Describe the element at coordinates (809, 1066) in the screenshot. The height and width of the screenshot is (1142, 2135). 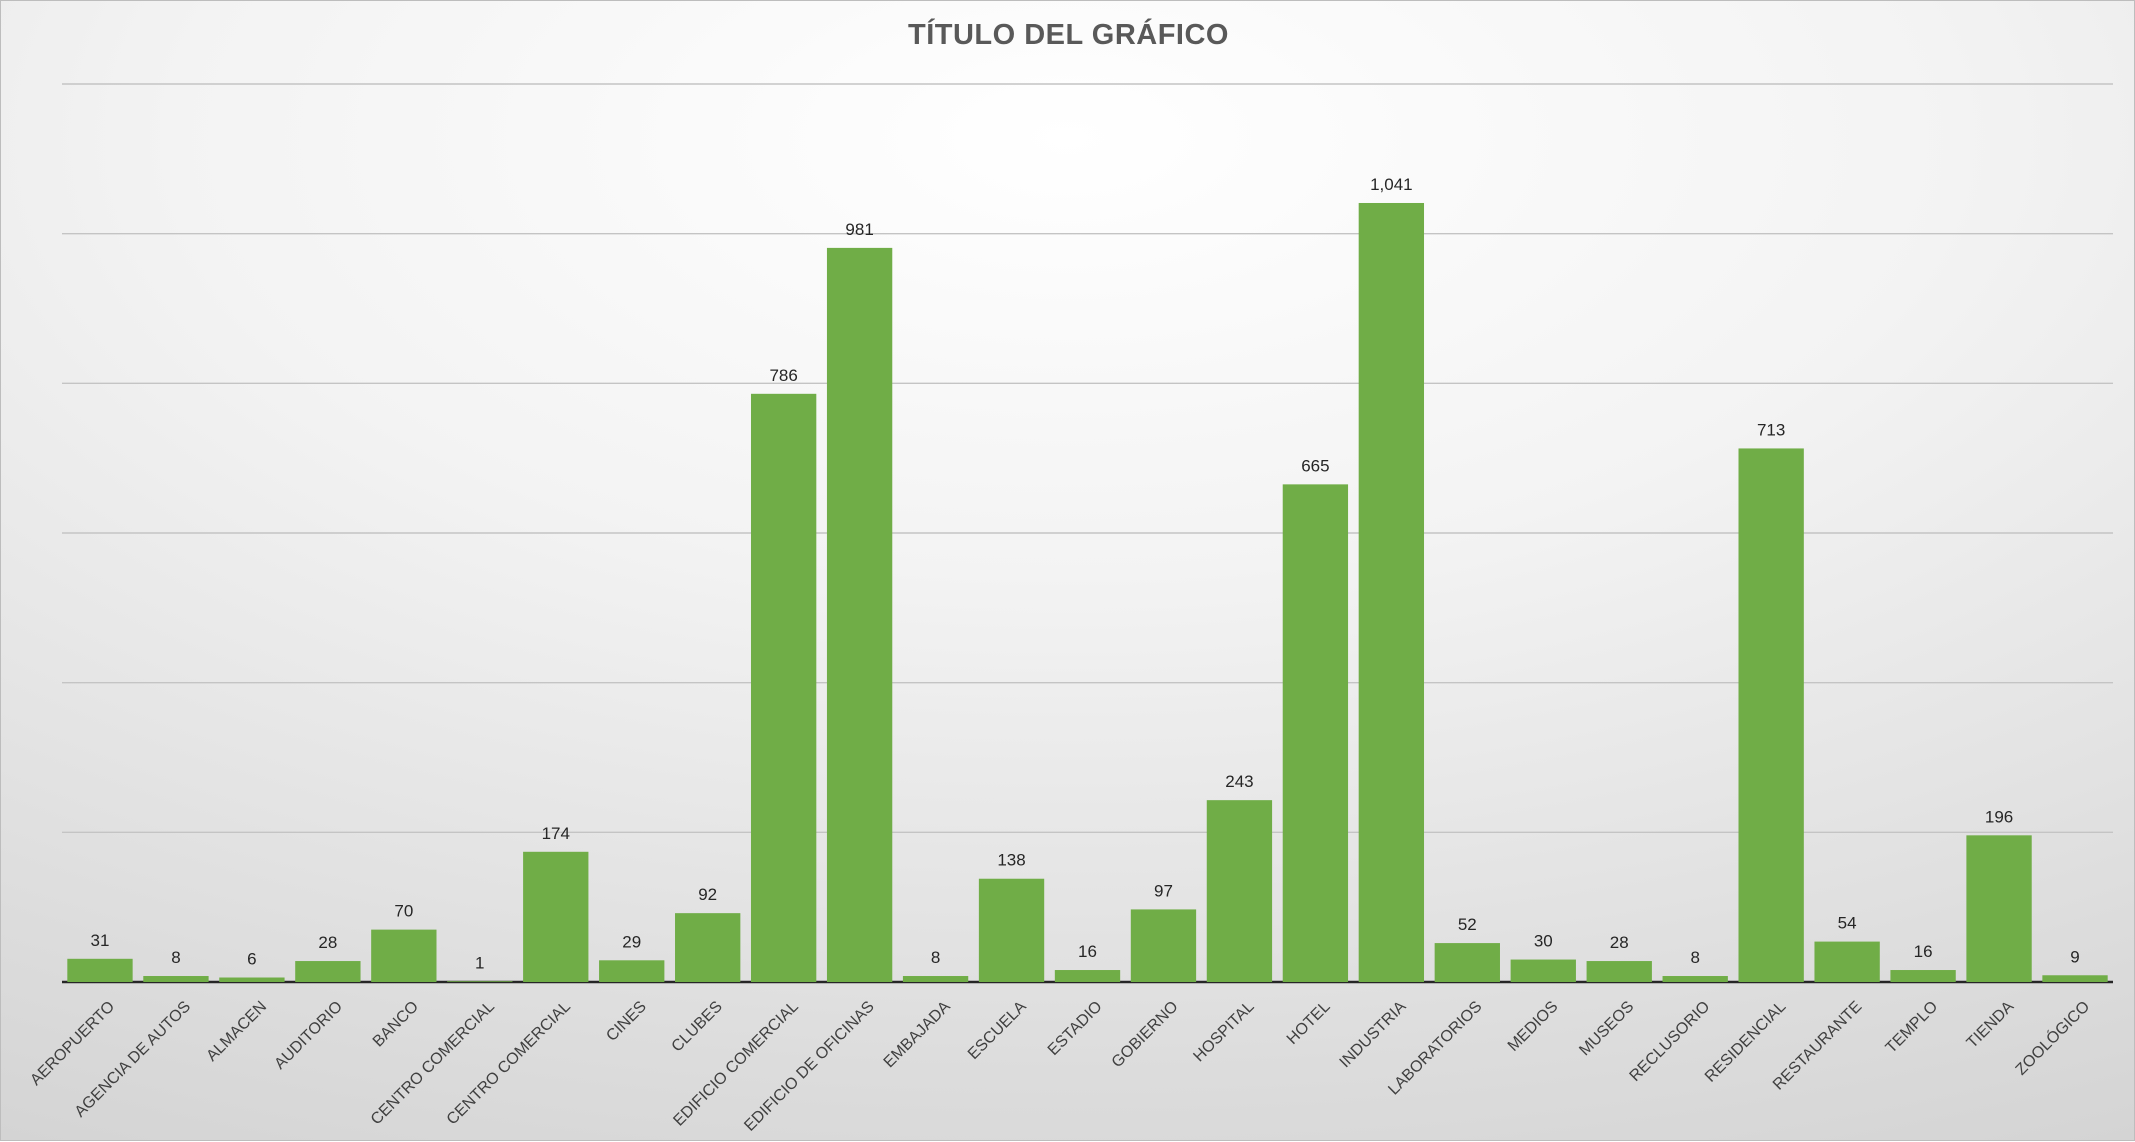
I see `category-tick-label: EDIFICIO DE OFICINAS` at that location.